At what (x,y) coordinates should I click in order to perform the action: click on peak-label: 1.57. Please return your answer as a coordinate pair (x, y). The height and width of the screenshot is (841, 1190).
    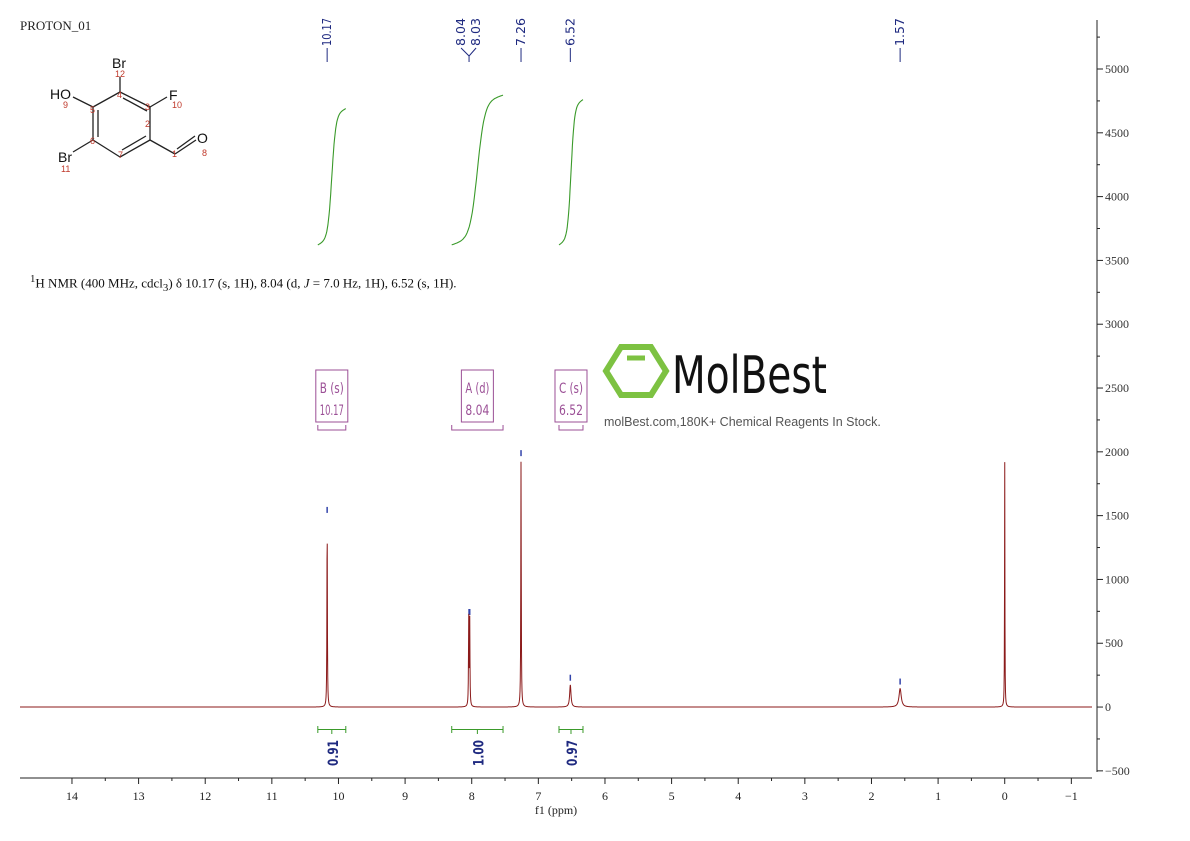
    Looking at the image, I should click on (900, 32).